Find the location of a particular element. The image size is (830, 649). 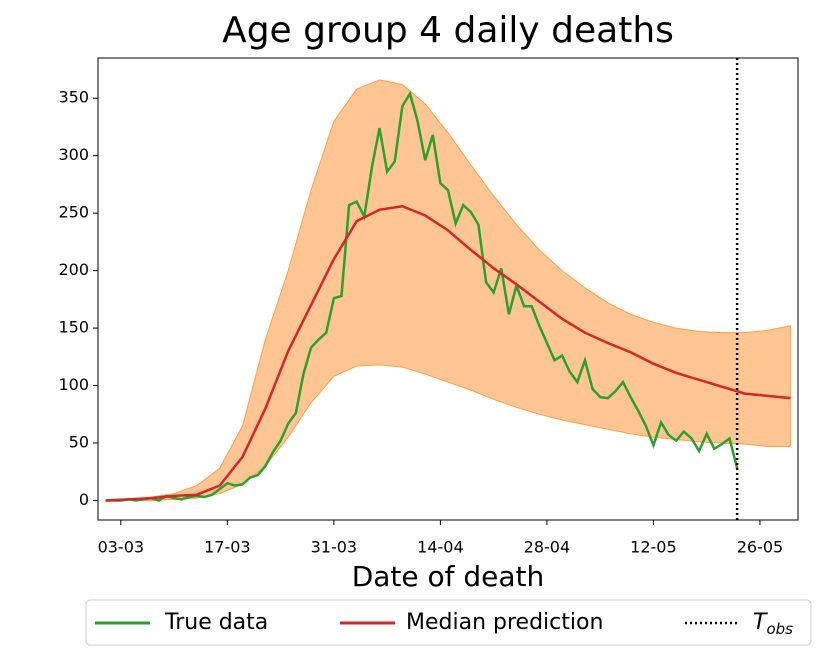

y-tick-label: 150 is located at coordinates (73, 327).